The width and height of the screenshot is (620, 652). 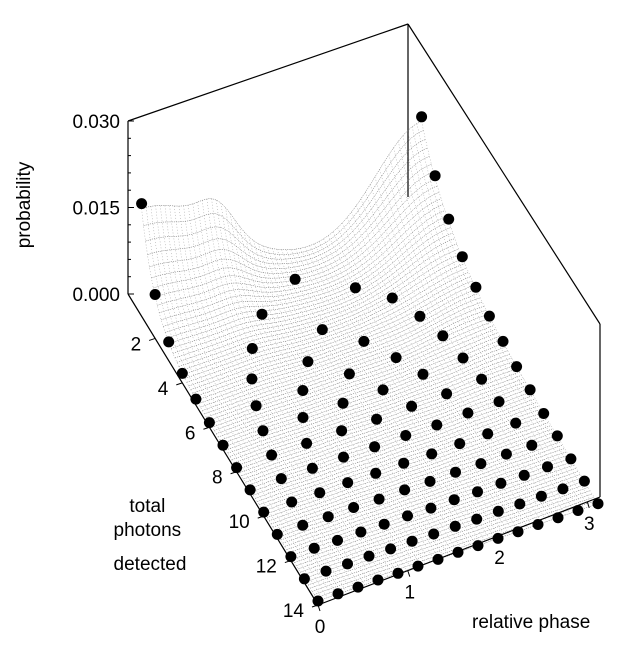 I want to click on n-axis-label-line-3: detected, so click(x=150, y=564).